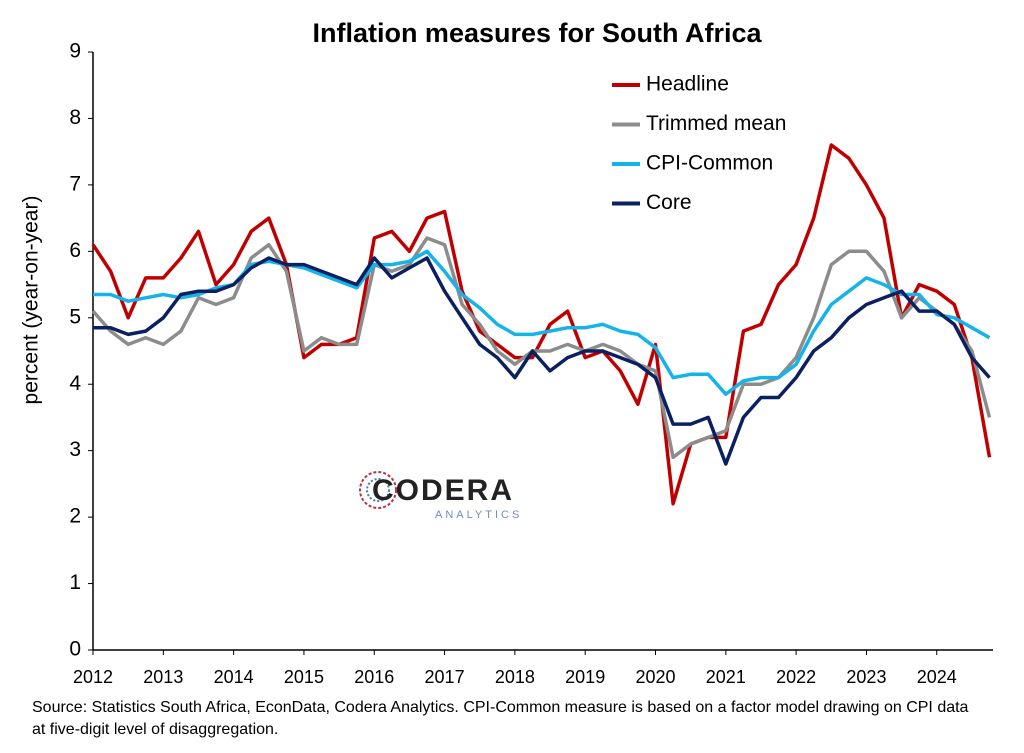  What do you see at coordinates (75, 516) in the screenshot?
I see `y-tick-label: 2` at bounding box center [75, 516].